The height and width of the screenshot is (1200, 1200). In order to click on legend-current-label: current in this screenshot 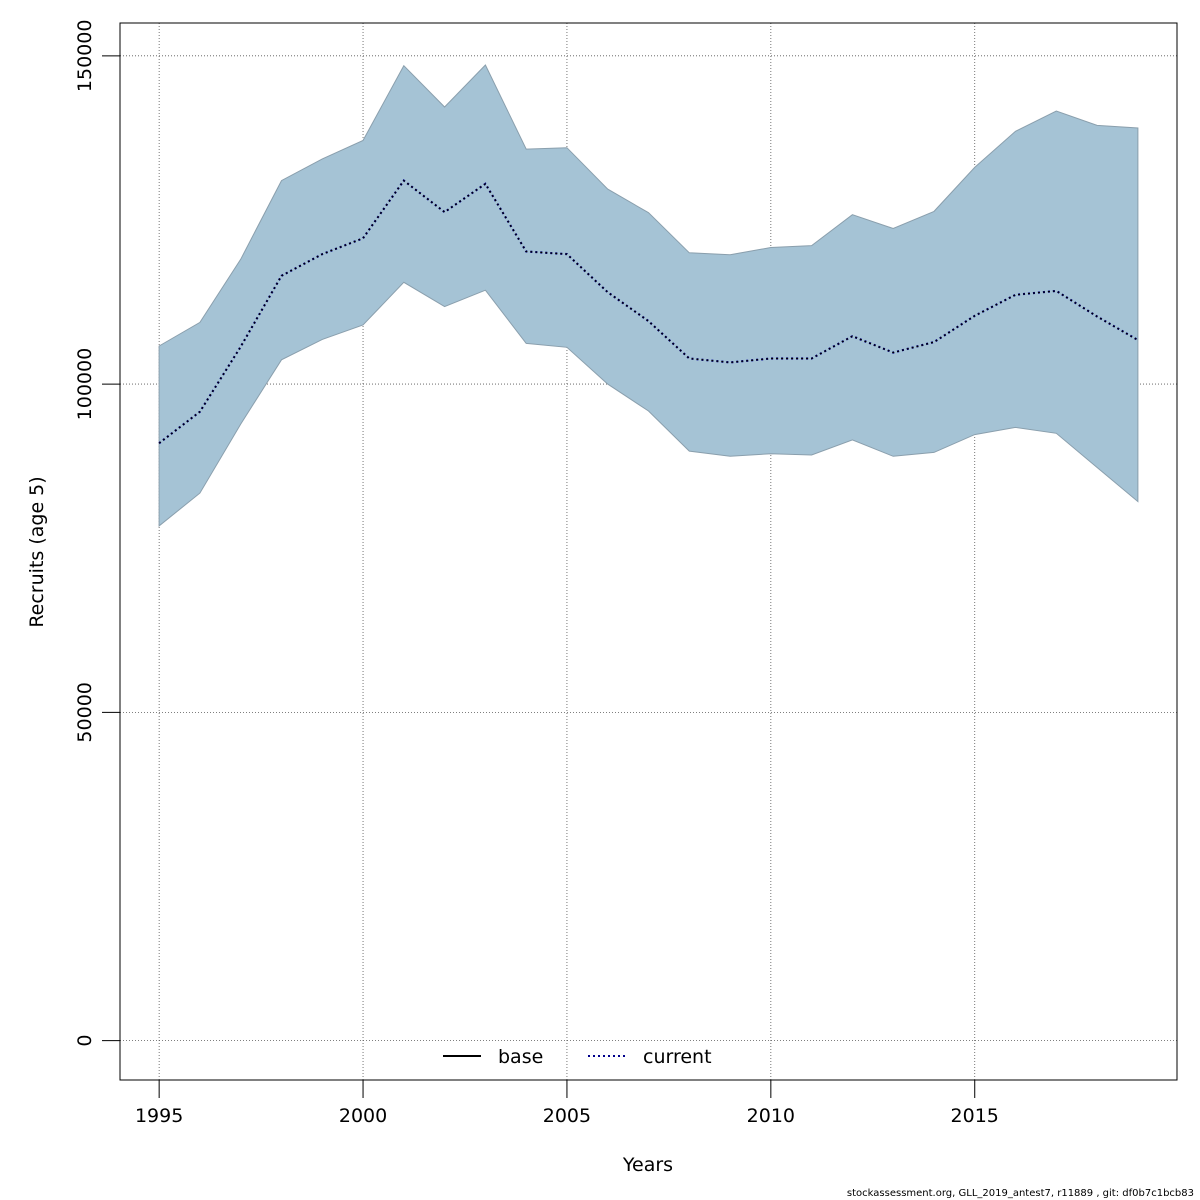, I will do `click(677, 1057)`.